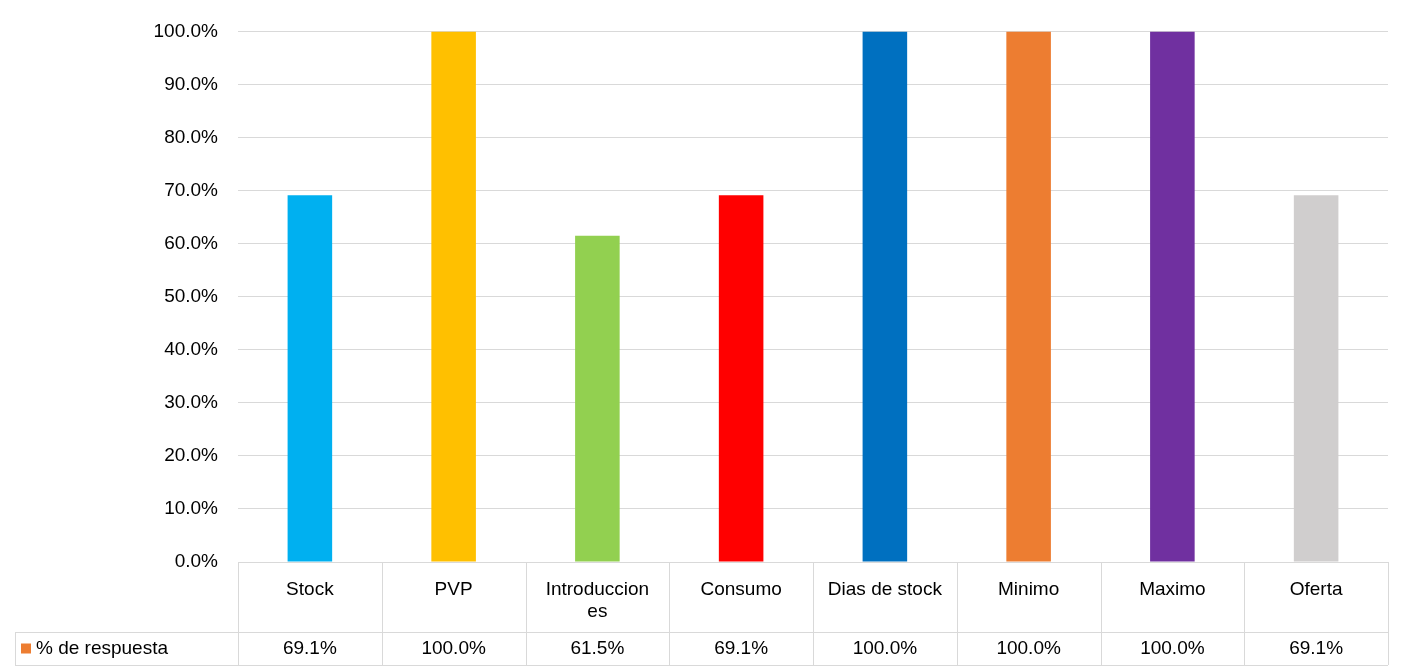  I want to click on x-tick-label: Dias de stock, so click(885, 588).